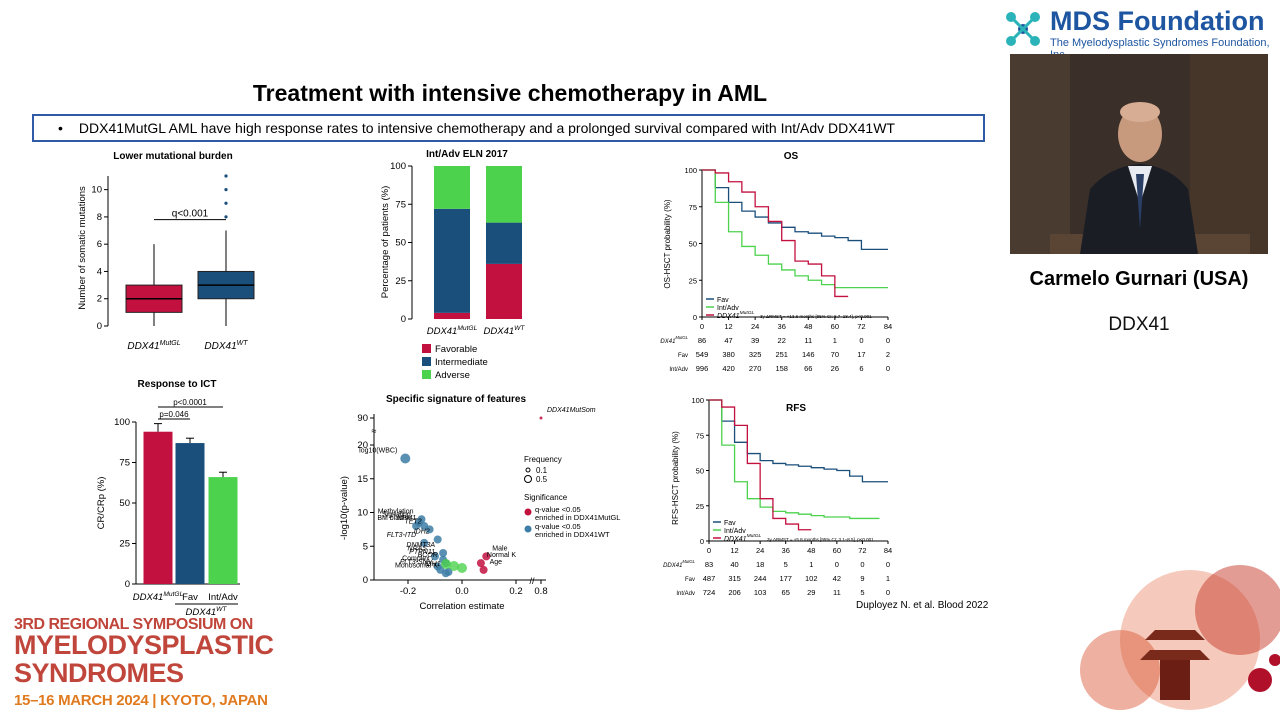 The width and height of the screenshot is (1280, 720). What do you see at coordinates (861, 368) in the screenshot?
I see `os-risk-value: 6` at bounding box center [861, 368].